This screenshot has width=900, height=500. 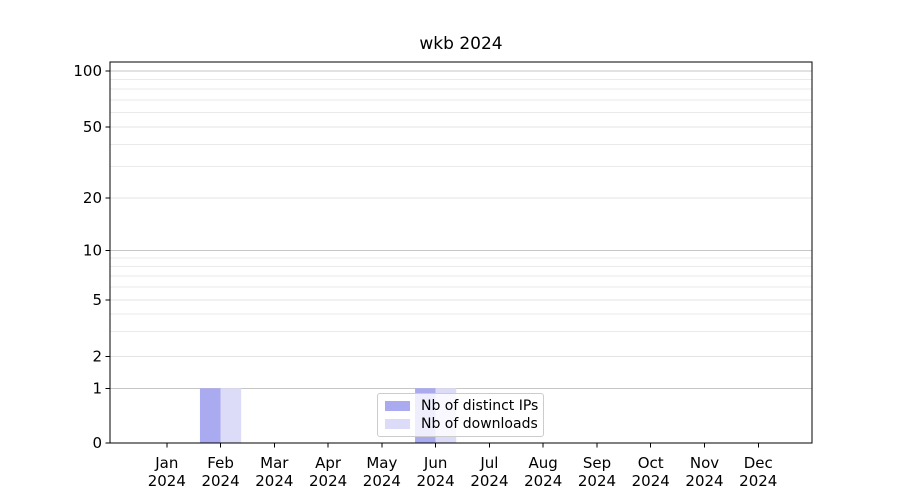 I want to click on y-tick-label: 20, so click(x=92, y=198).